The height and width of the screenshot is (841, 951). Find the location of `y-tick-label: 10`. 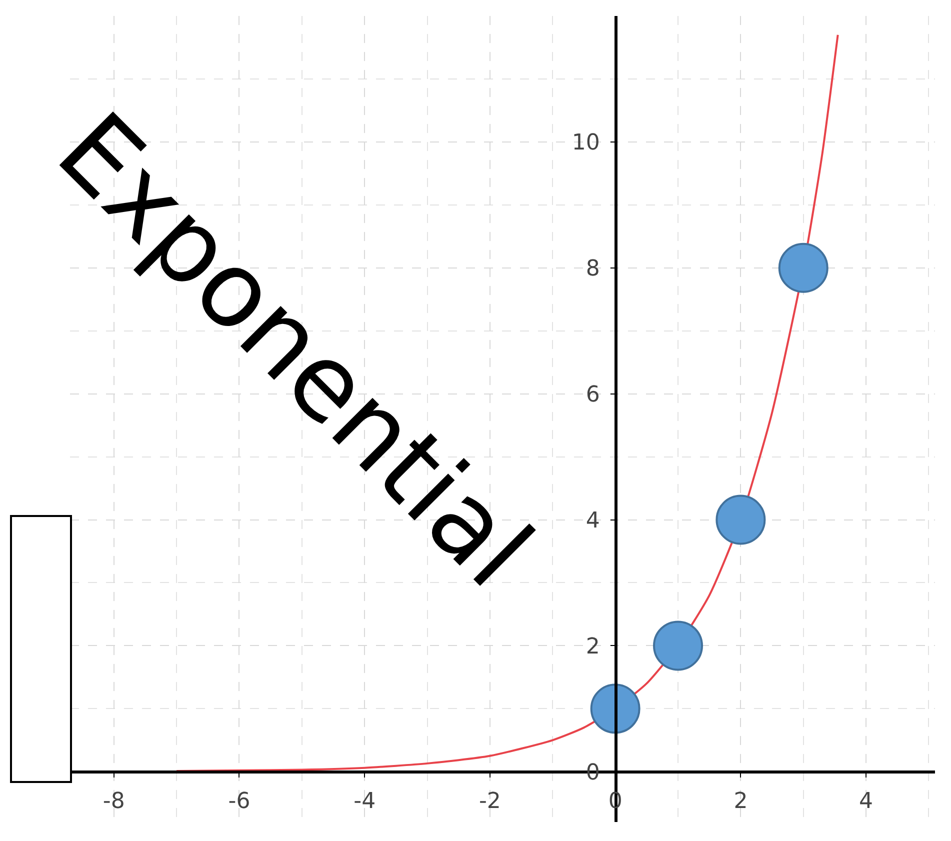

y-tick-label: 10 is located at coordinates (586, 143).